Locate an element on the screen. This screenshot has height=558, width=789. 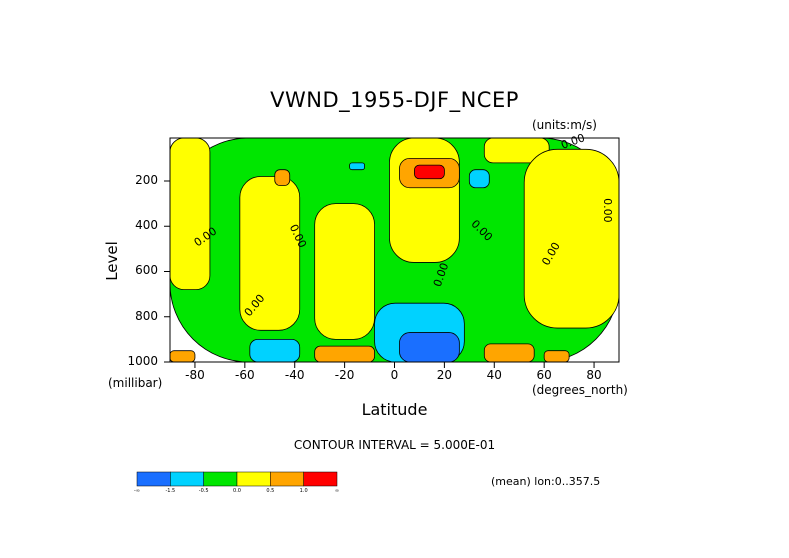
colorbar-label: -0.5 is located at coordinates (203, 491).